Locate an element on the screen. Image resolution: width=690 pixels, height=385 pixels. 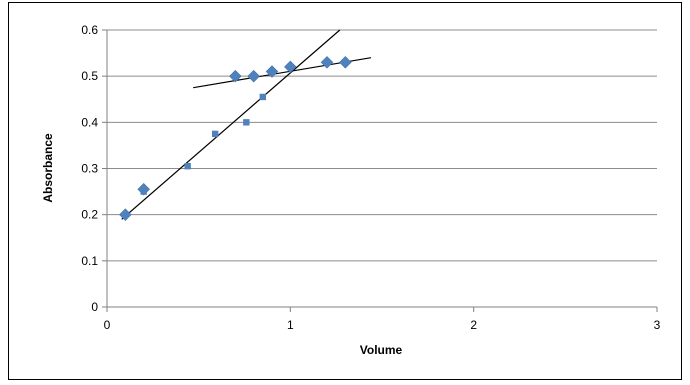
x-axis-title: Volume is located at coordinates (381, 350).